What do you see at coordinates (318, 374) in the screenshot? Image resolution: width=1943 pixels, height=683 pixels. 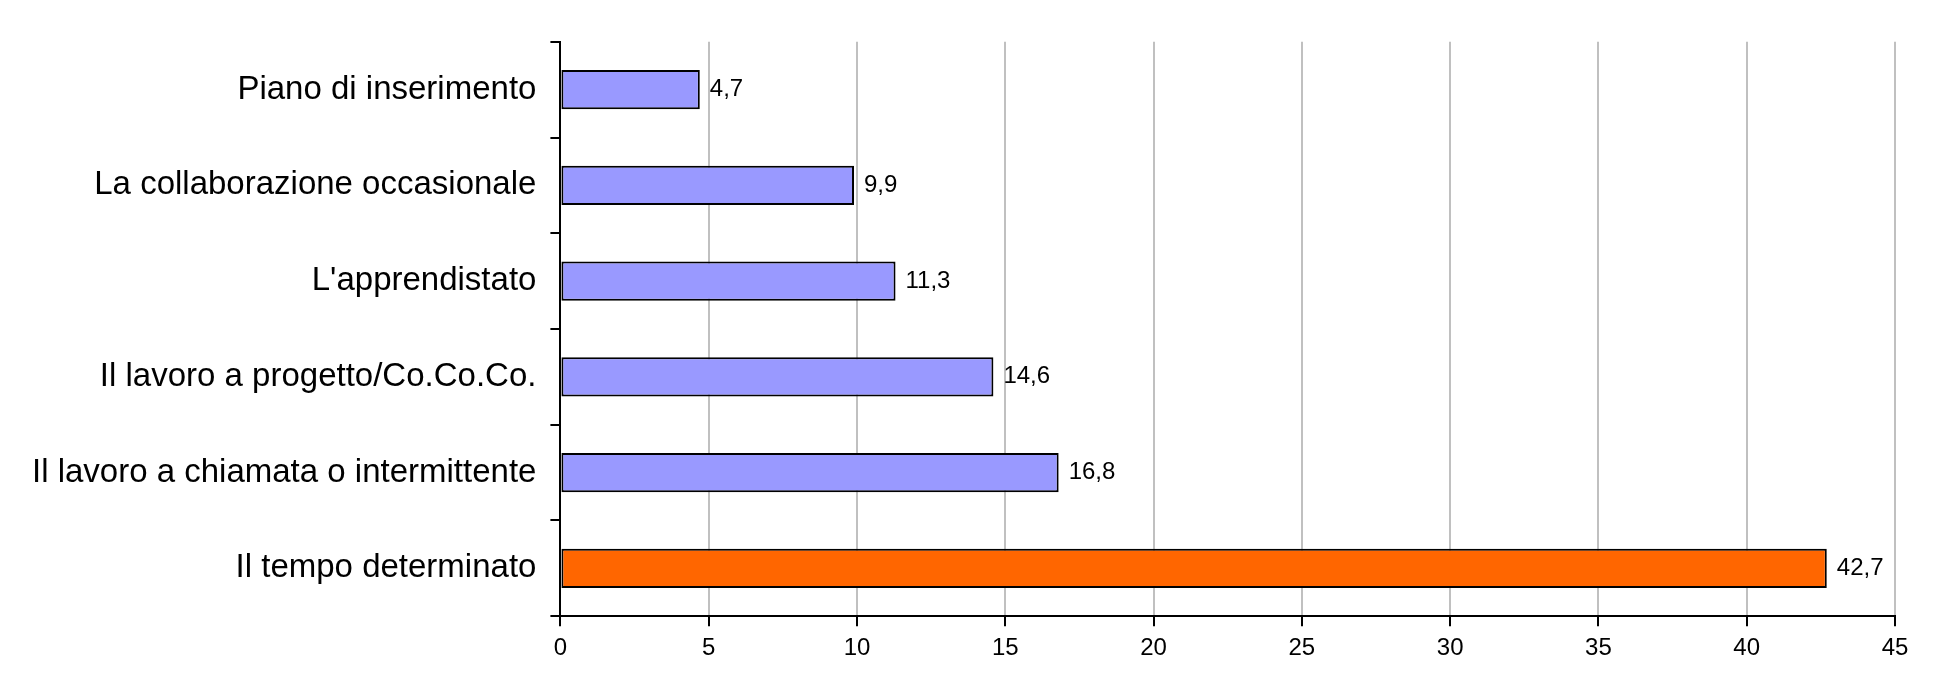 I see `y-tick-label: Il lavoro a progetto/Co.Co.Co.` at bounding box center [318, 374].